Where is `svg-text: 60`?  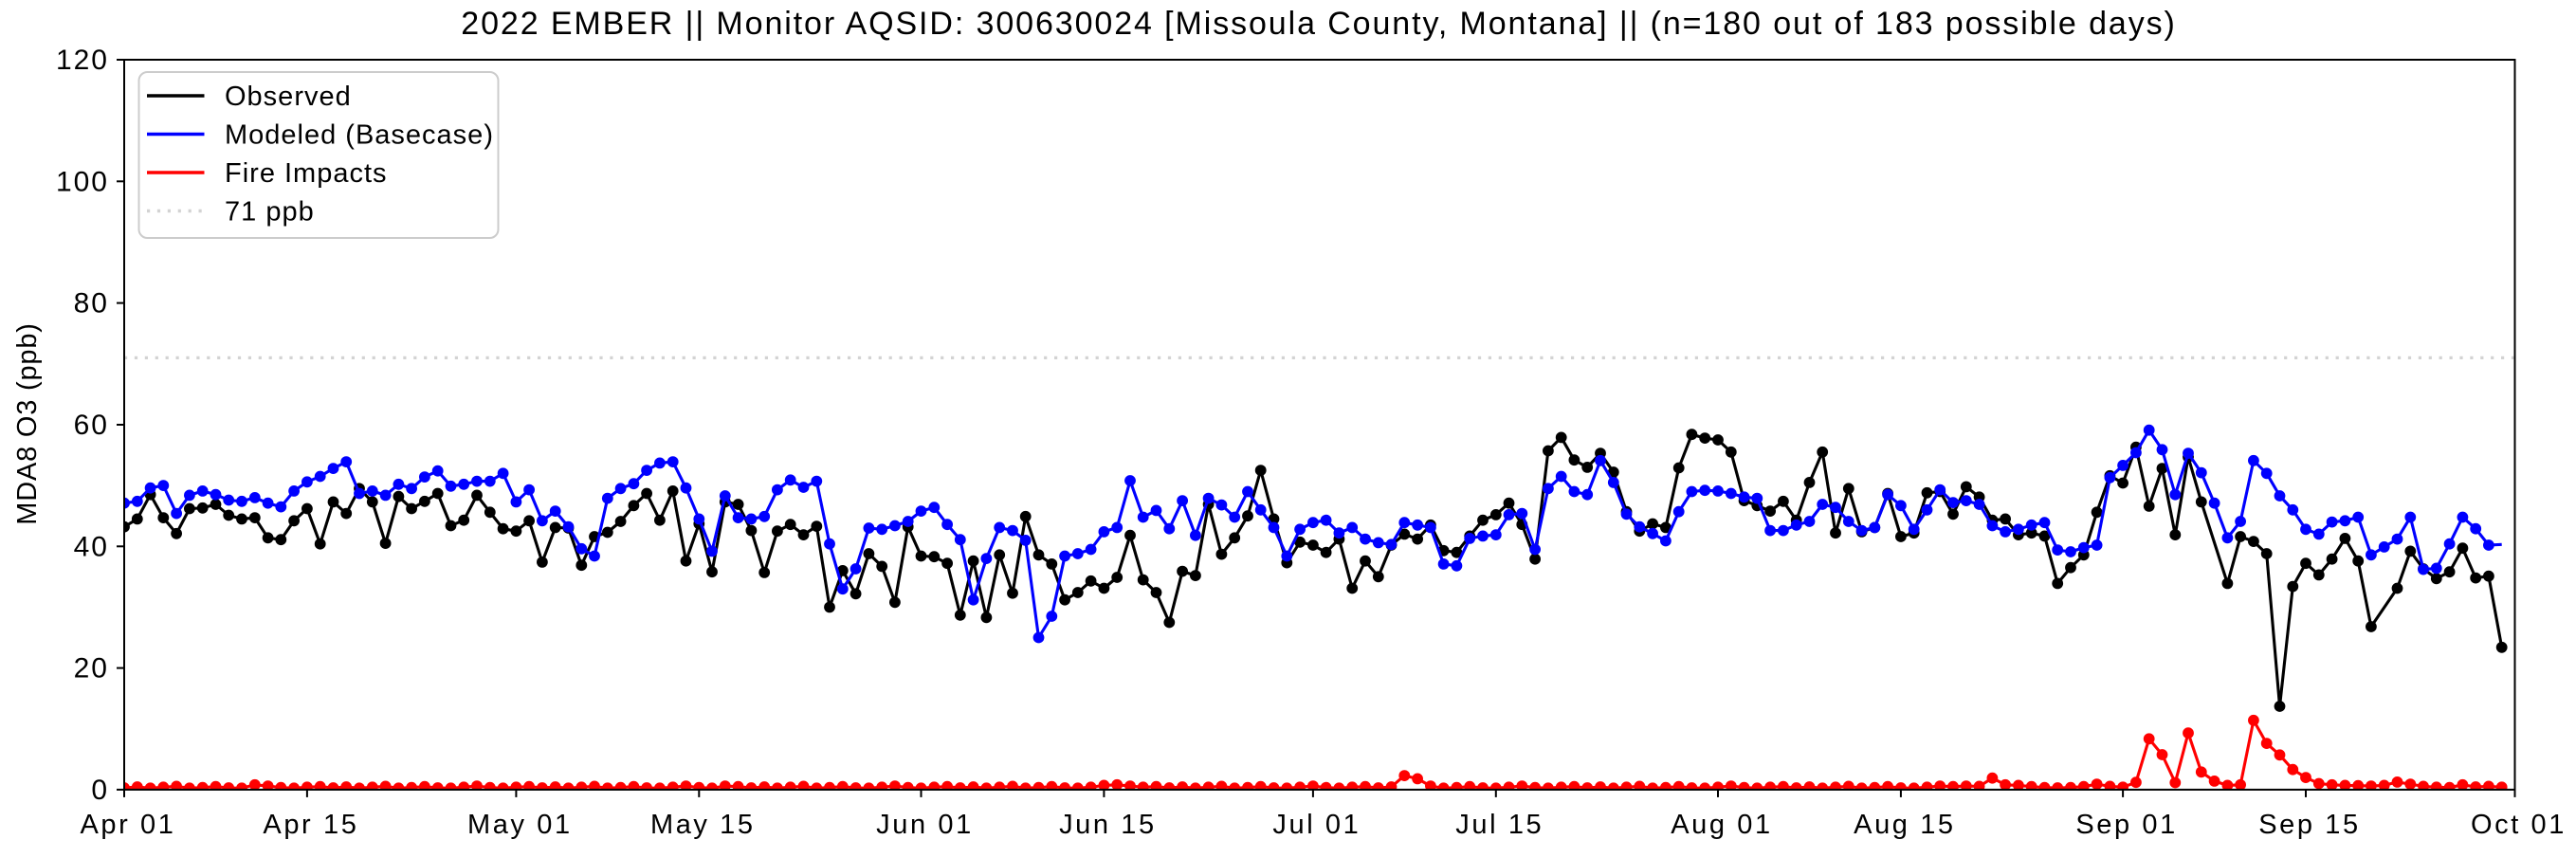
svg-text: 60 is located at coordinates (91, 426).